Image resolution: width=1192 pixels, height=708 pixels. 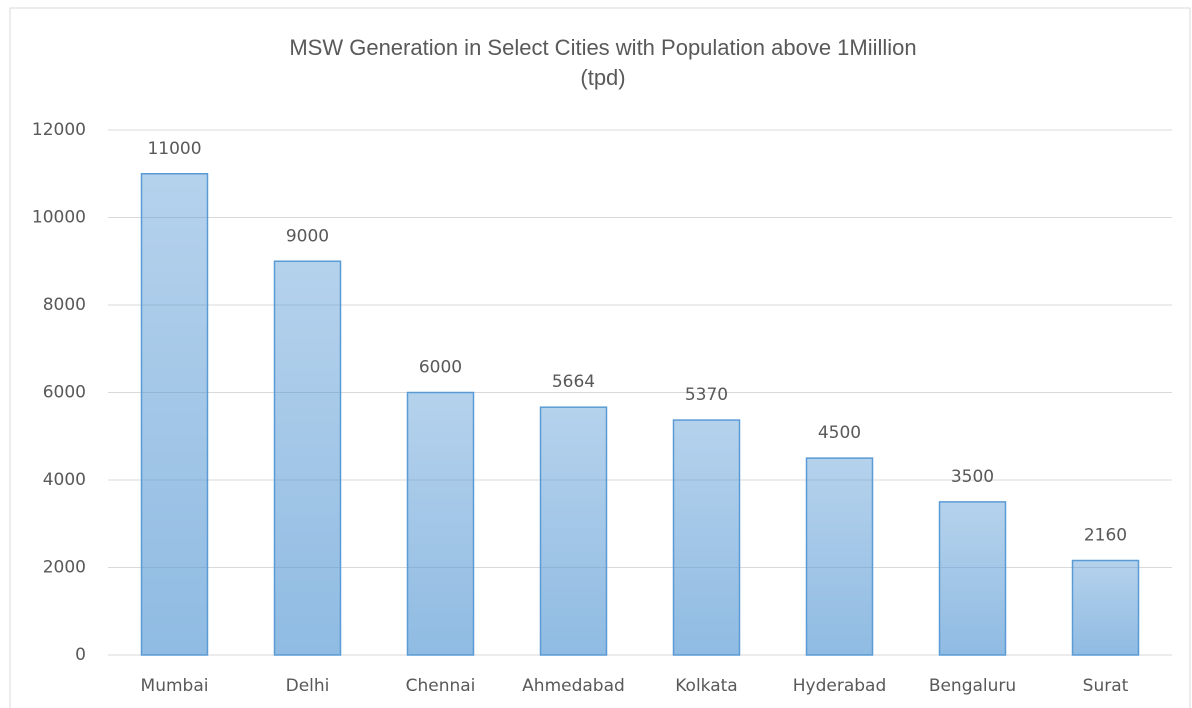 I want to click on y-tick-label: 12000, so click(x=59, y=130).